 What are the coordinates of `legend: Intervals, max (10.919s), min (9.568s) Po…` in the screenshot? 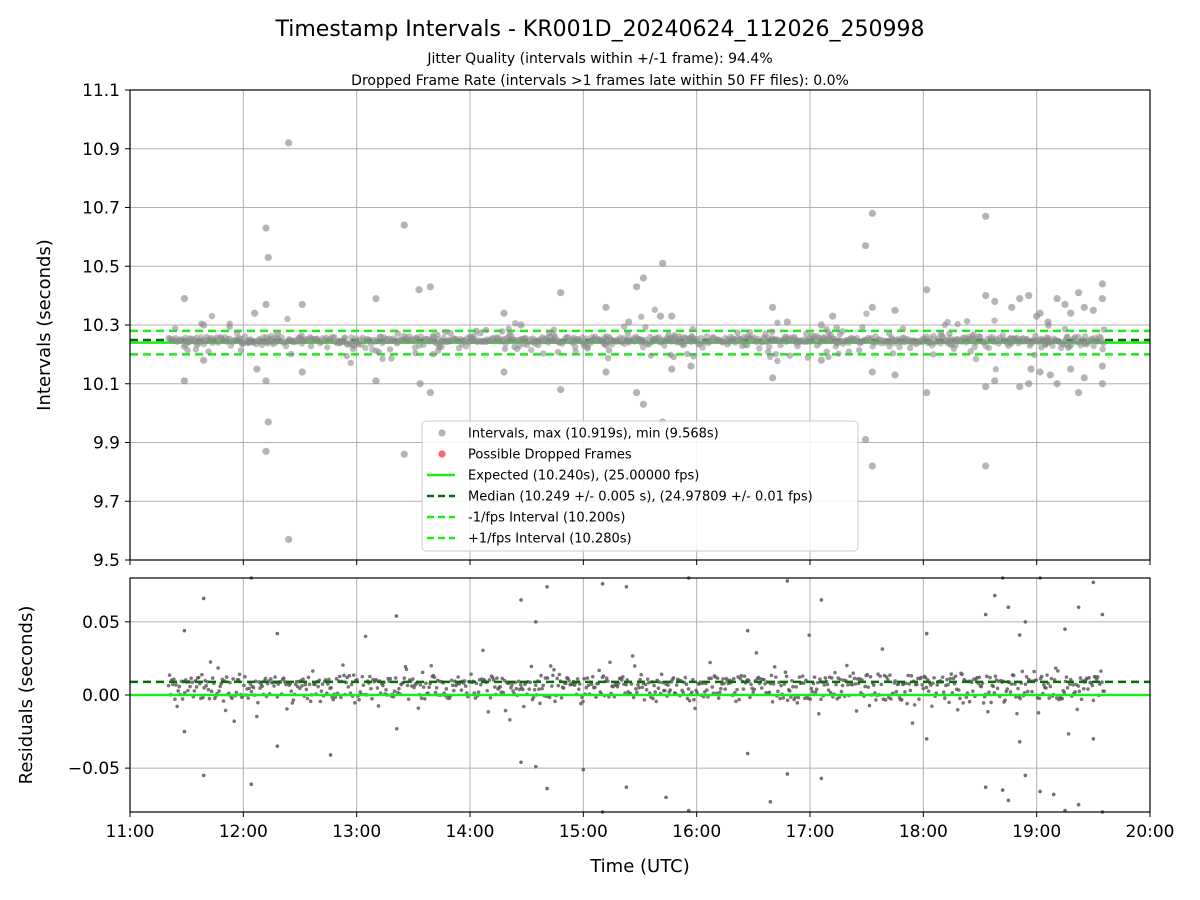 It's located at (640, 486).